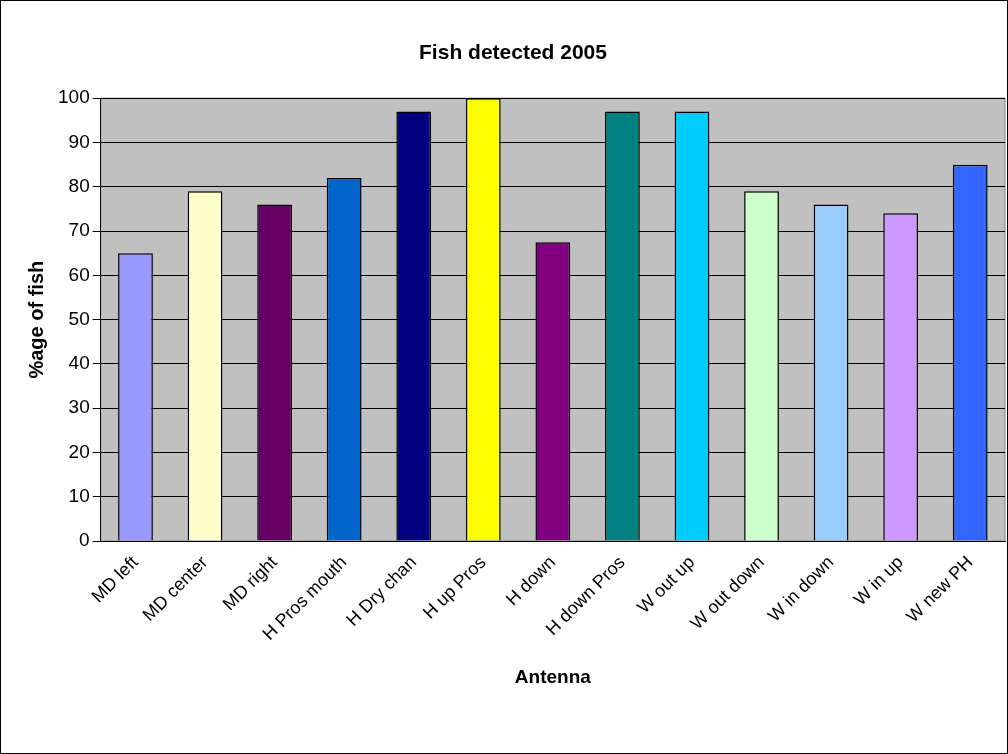 This screenshot has height=754, width=1008. What do you see at coordinates (513, 52) in the screenshot?
I see `chart-title: Fish detected 2005` at bounding box center [513, 52].